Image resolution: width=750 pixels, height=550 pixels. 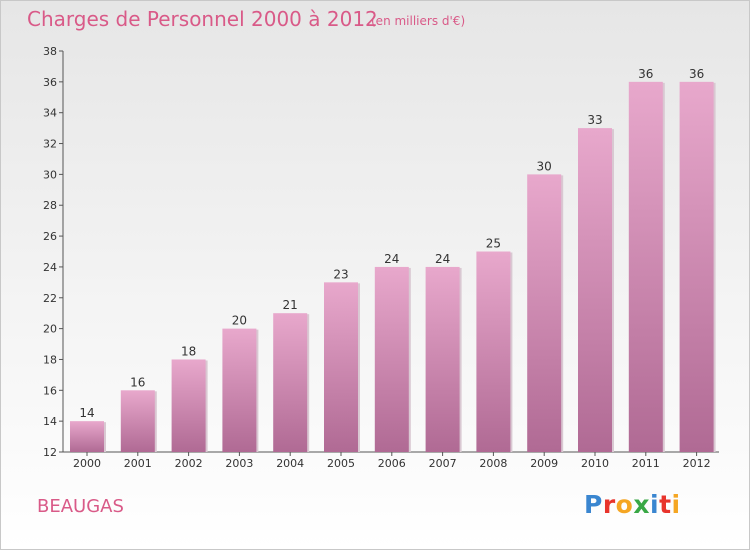 I want to click on bar-2010, so click(x=595, y=290).